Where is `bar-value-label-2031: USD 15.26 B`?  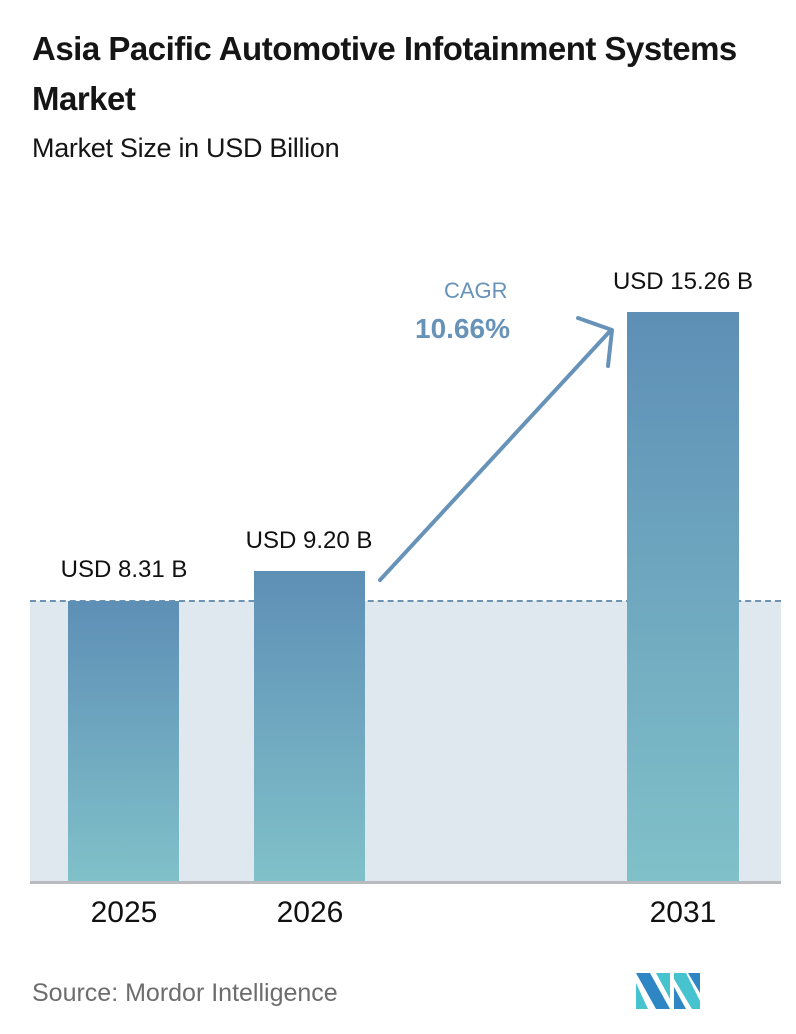 bar-value-label-2031: USD 15.26 B is located at coordinates (683, 281).